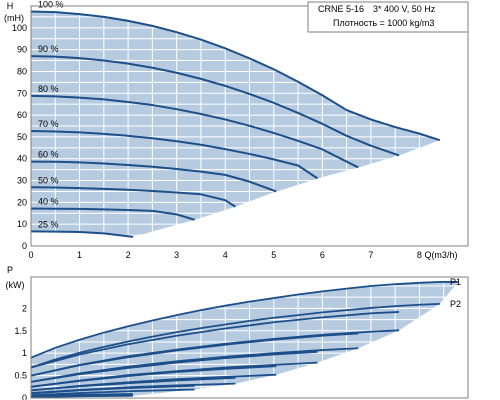 The width and height of the screenshot is (500, 400). I want to click on power-curve-p1-50-pct, so click(133, 384).